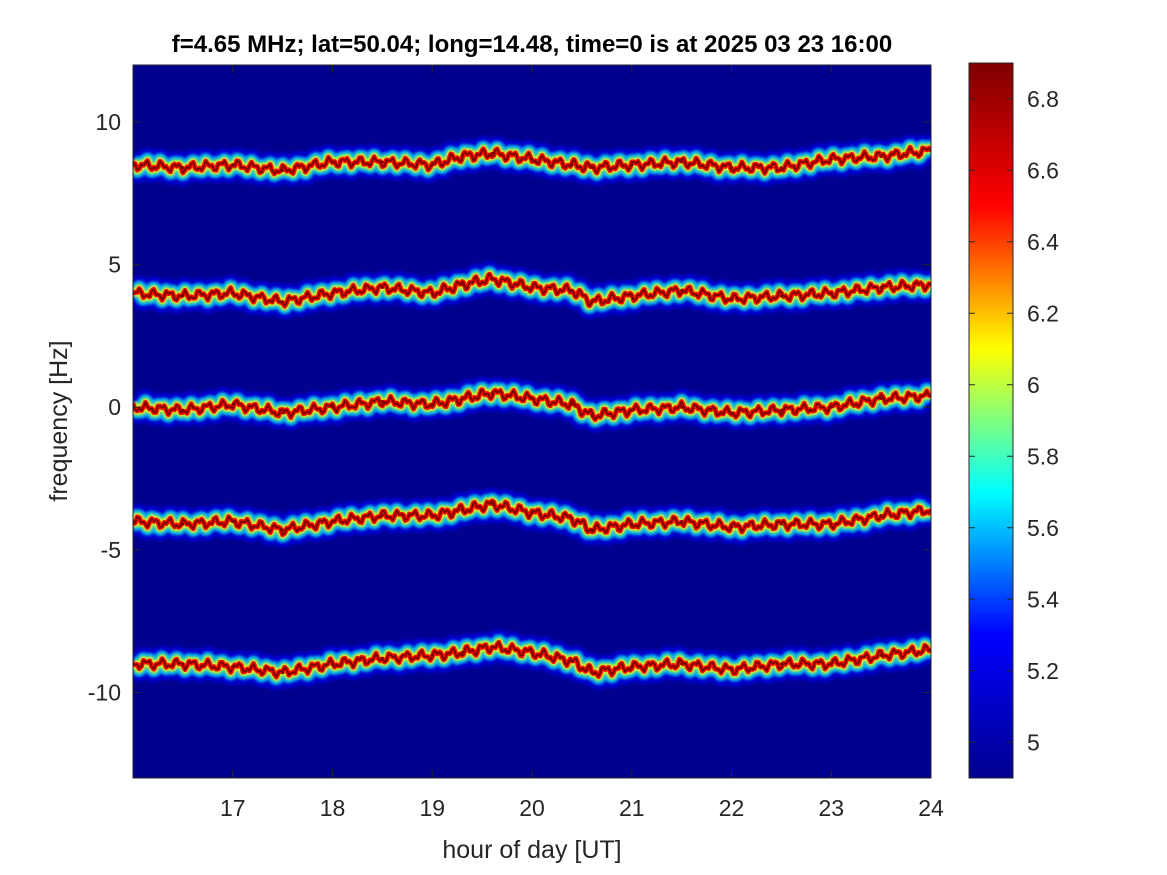 This screenshot has height=875, width=1167. I want to click on colorbar-tick-label: 5.6, so click(1043, 528).